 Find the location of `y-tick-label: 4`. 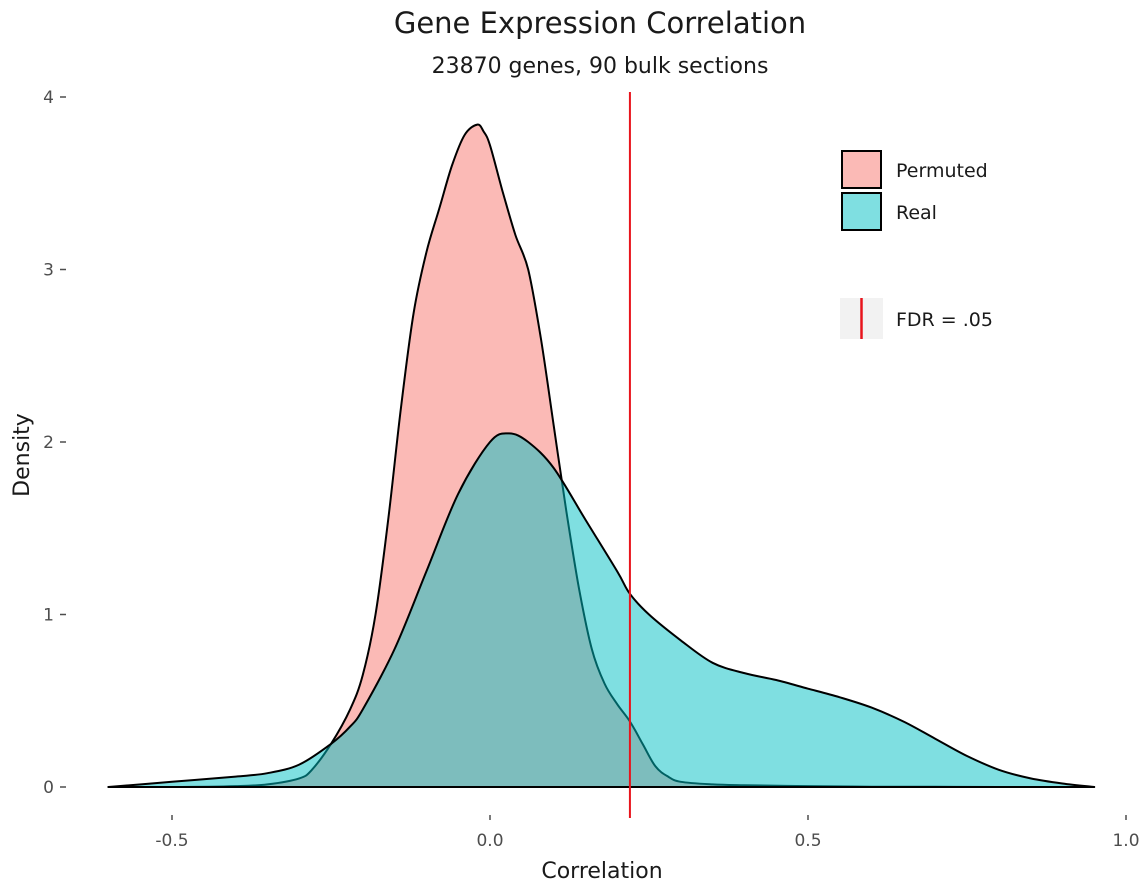

y-tick-label: 4 is located at coordinates (48, 98).